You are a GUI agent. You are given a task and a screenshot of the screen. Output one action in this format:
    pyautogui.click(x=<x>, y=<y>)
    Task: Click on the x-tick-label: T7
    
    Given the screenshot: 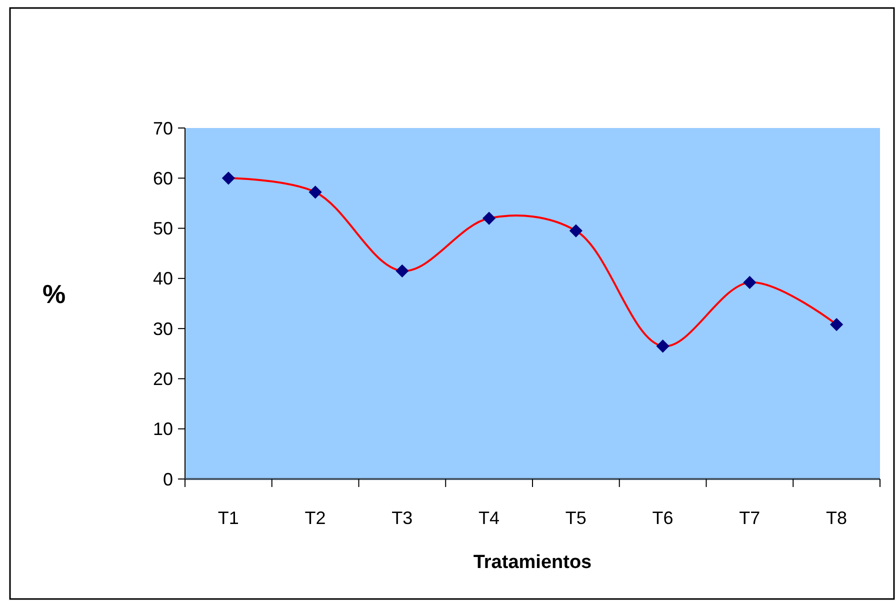 What is the action you would take?
    pyautogui.click(x=749, y=518)
    